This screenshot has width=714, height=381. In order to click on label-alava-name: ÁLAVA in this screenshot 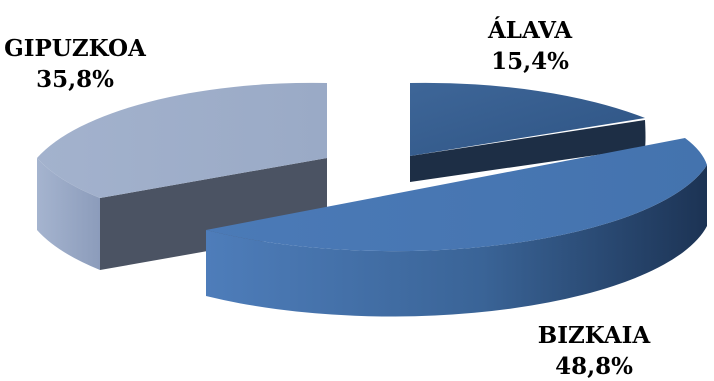, I will do `click(530, 30)`.